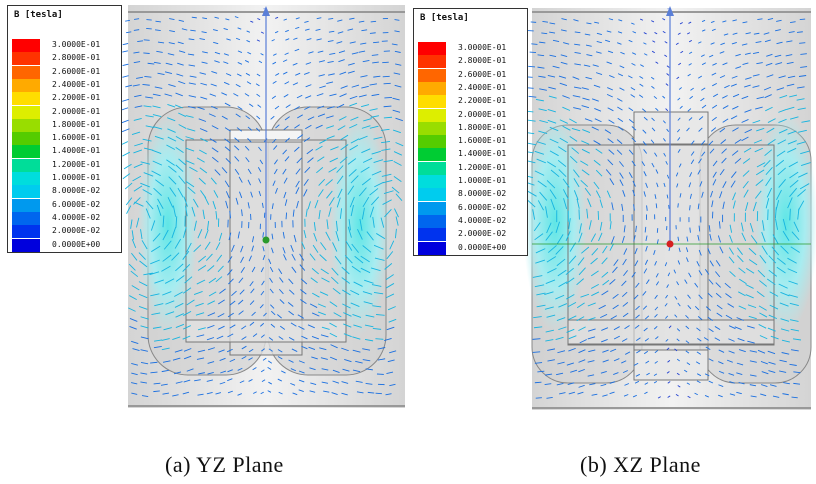 This screenshot has width=816, height=484. Describe the element at coordinates (472, 155) in the screenshot. I see `legend-row: 1.4000E-01` at that location.